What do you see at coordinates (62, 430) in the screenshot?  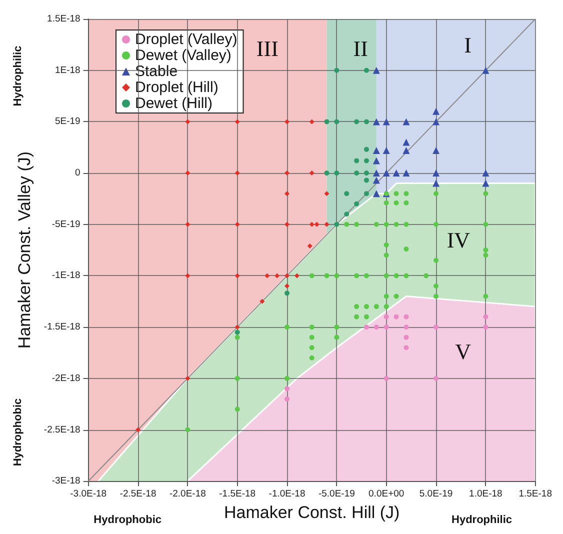 I see `y-tick-label: -2.5E-18` at bounding box center [62, 430].